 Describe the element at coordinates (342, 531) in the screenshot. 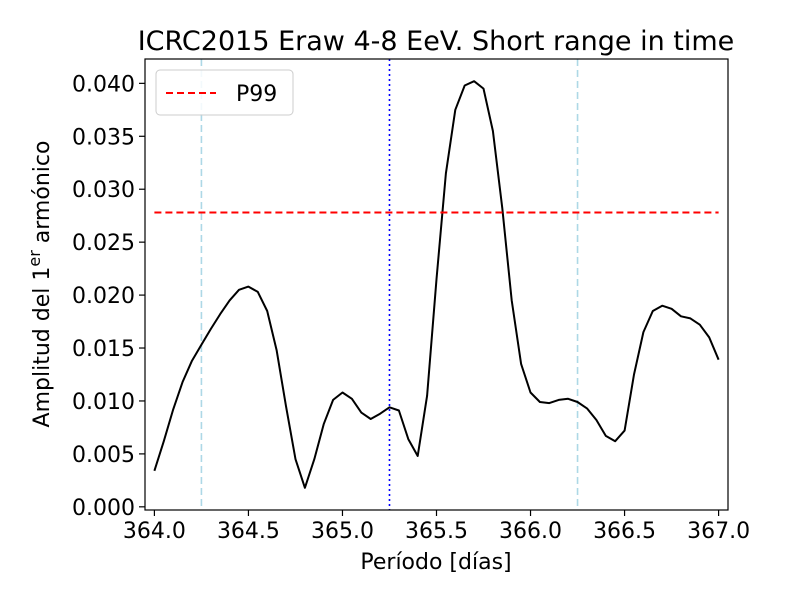

I see `x-tick-label: 365.0` at that location.